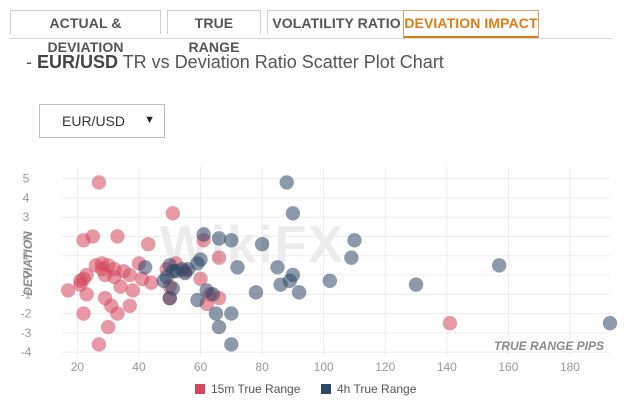  Describe the element at coordinates (26, 275) in the screenshot. I see `y-tick-label: 0` at that location.